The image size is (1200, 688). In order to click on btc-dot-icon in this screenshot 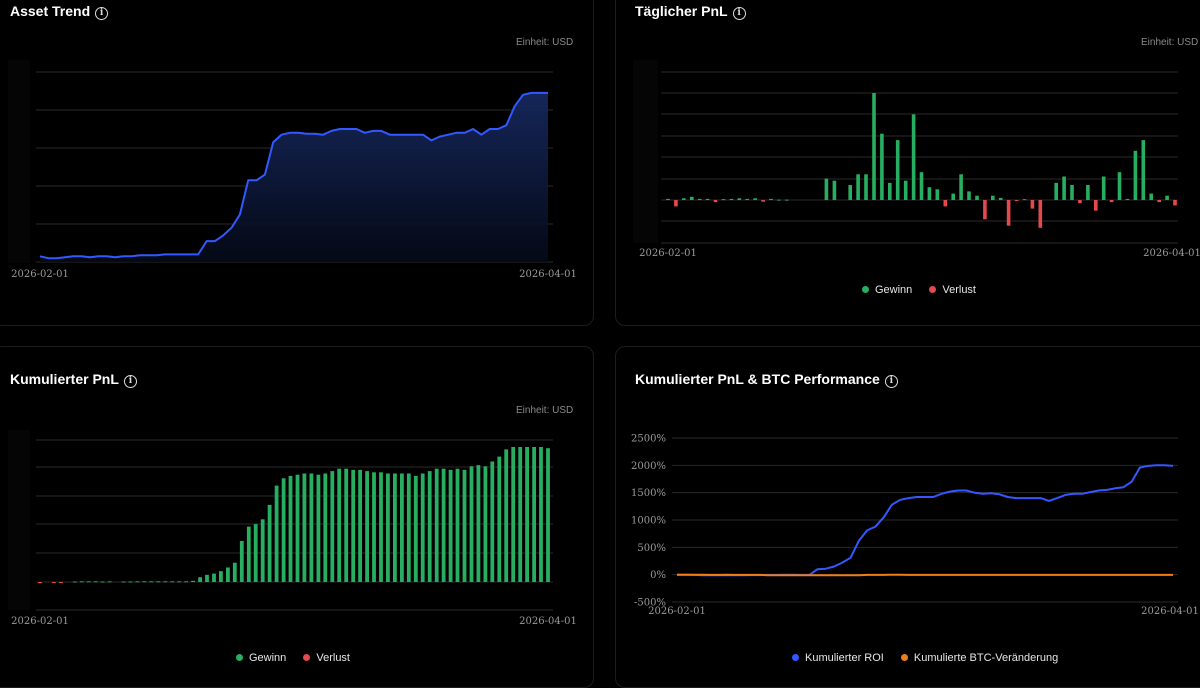, I will do `click(904, 657)`.